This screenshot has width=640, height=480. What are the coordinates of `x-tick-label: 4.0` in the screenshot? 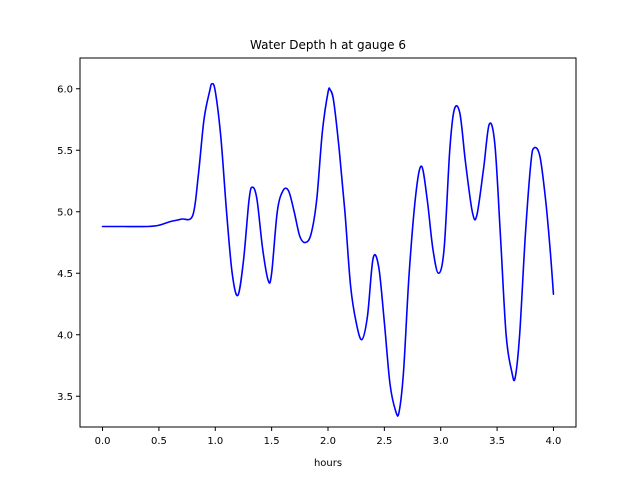 It's located at (554, 441).